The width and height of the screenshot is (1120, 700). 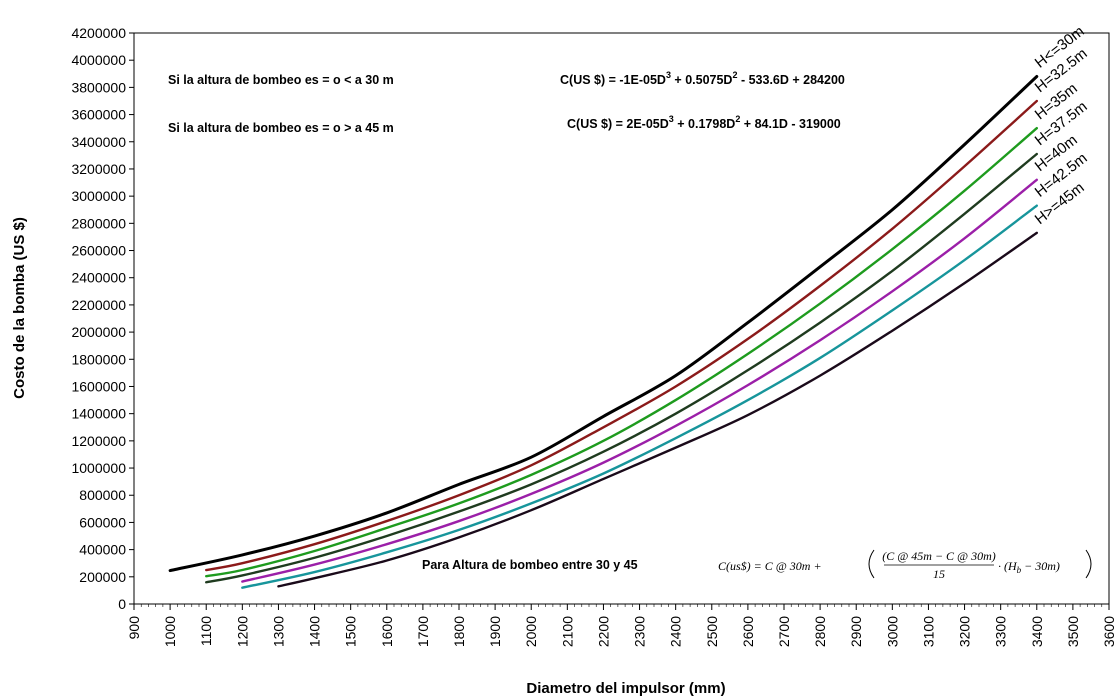 What do you see at coordinates (281, 80) in the screenshot?
I see `annotation-note-1: Si la altura de bombeo es = o < a 30 m` at bounding box center [281, 80].